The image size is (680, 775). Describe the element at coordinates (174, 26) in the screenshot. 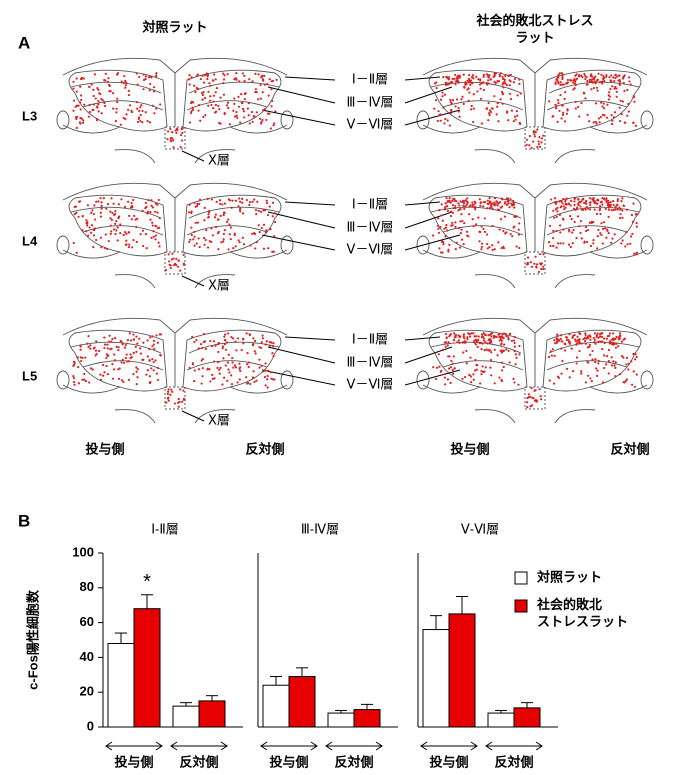

I see `column-title: 対照ラット` at that location.